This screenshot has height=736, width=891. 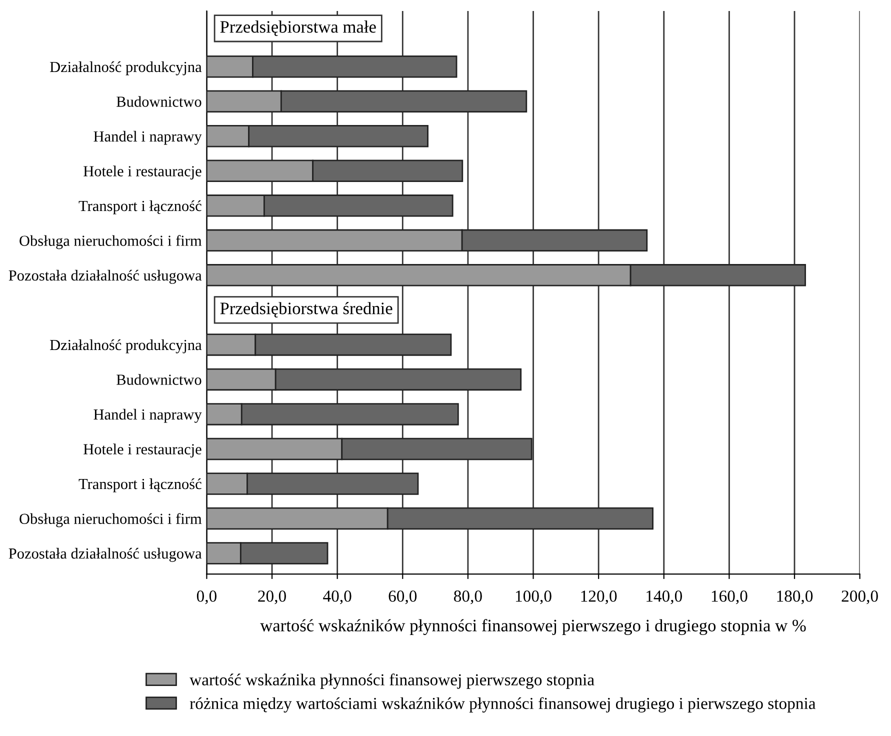 What do you see at coordinates (337, 597) in the screenshot?
I see `x-tick-label: 40,0` at bounding box center [337, 597].